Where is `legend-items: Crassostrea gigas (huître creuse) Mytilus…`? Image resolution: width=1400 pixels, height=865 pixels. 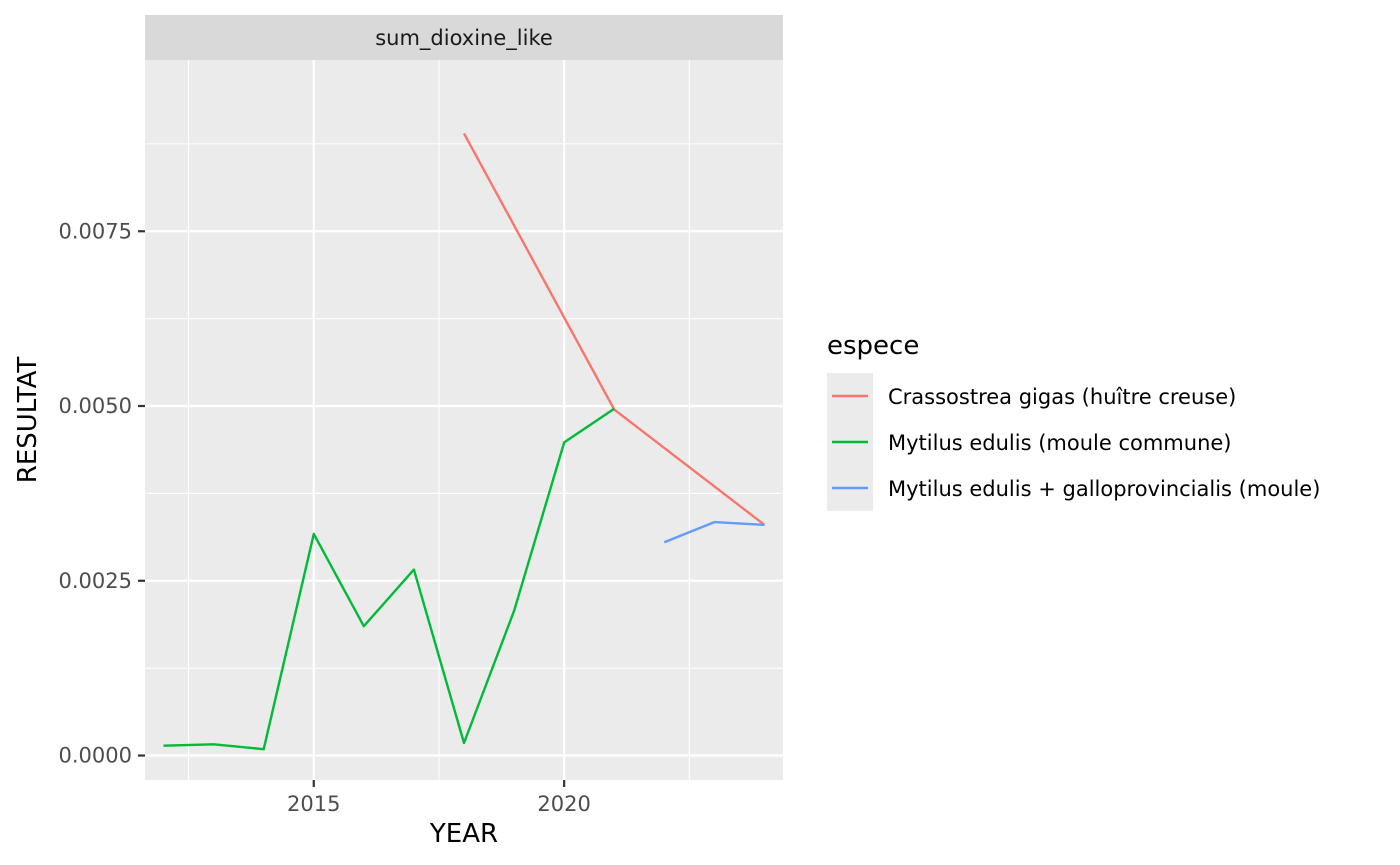 legend-items: Crassostrea gigas (huître creuse) Mytilus… is located at coordinates (1073, 442).